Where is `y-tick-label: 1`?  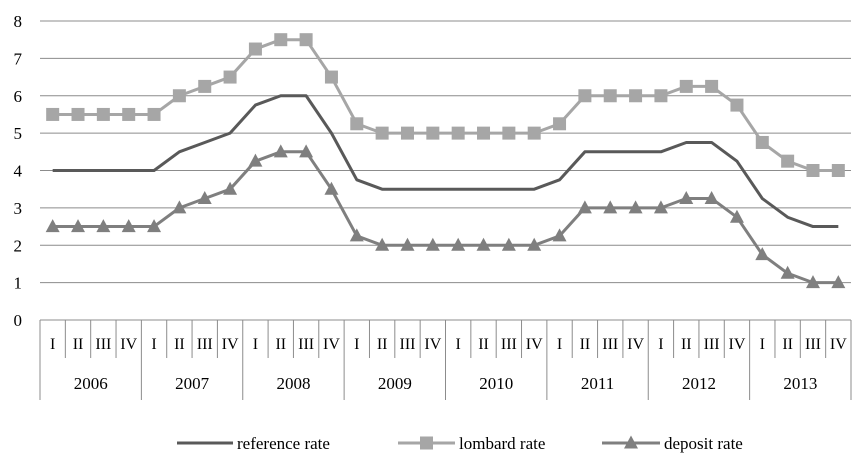 y-tick-label: 1 is located at coordinates (18, 283).